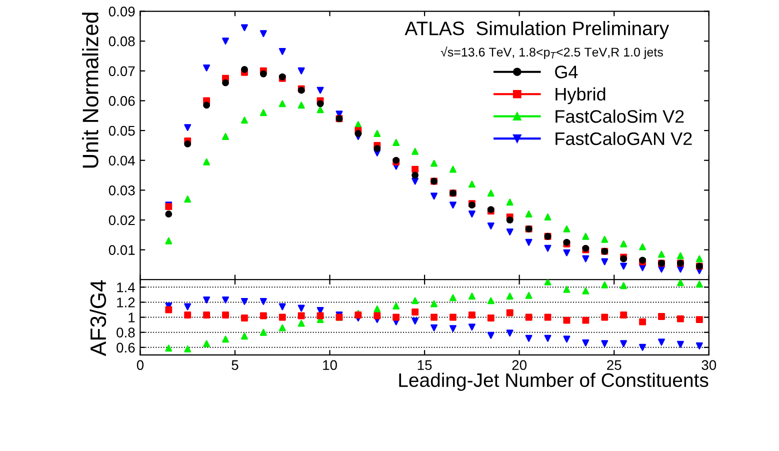 Image resolution: width=779 pixels, height=451 pixels. I want to click on legend-label: FastCaloSim V2, so click(620, 116).